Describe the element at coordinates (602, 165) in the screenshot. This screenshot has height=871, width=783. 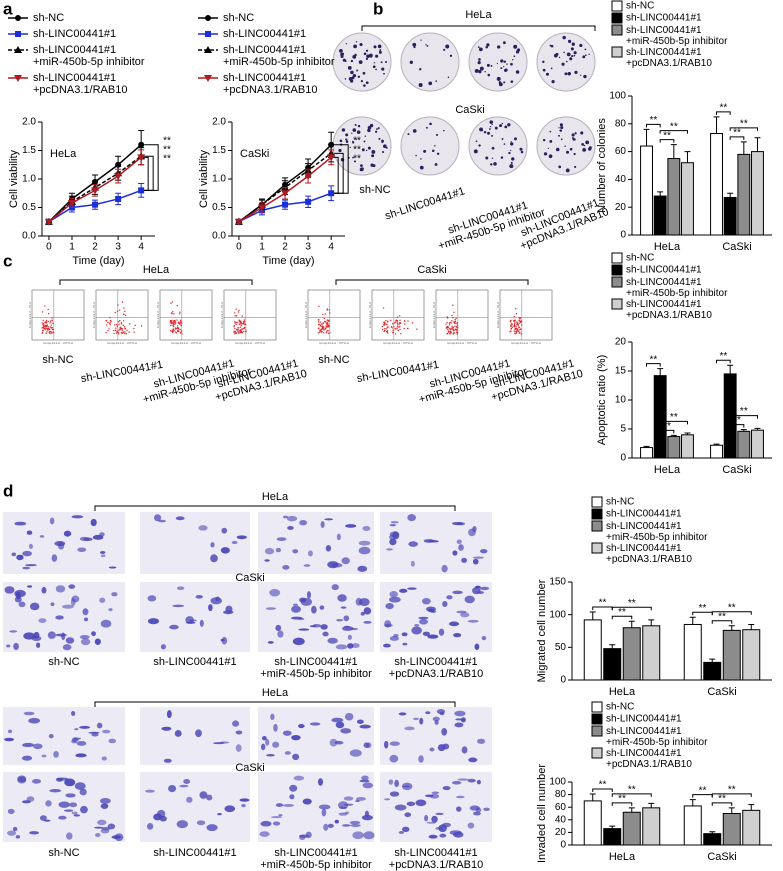
I see `y-axis-label: Number of colonies` at that location.